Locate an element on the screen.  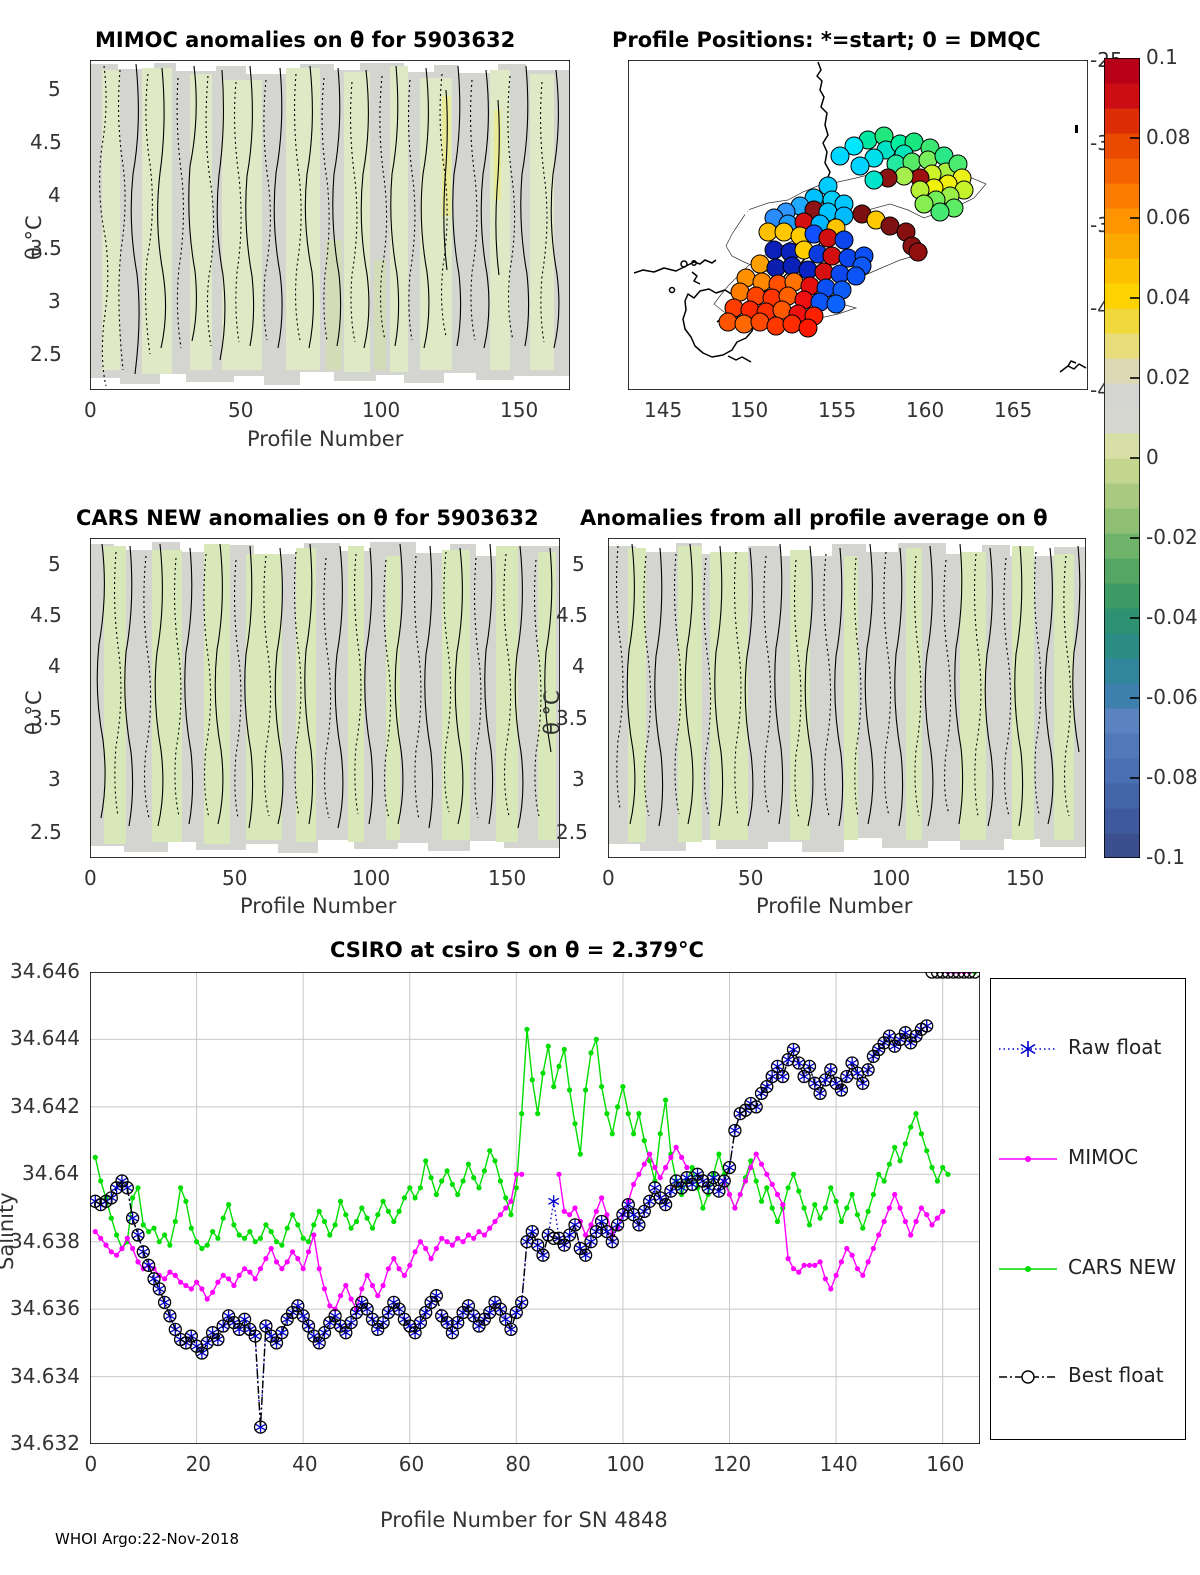
allprof-ytick-4p5: 4.5 is located at coordinates (572, 615).